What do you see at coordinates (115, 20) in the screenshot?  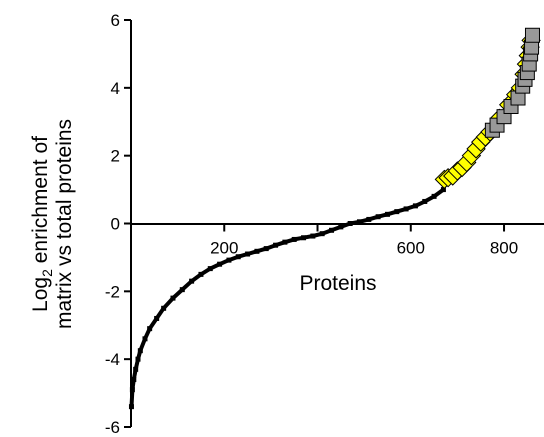 I see `y-tick-label-6: 6` at bounding box center [115, 20].